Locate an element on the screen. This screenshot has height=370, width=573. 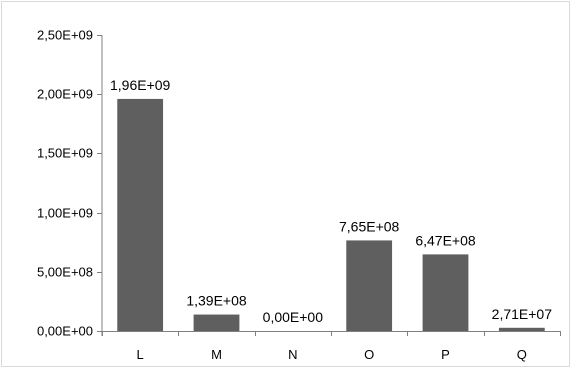
x-tick-label: L is located at coordinates (140, 354).